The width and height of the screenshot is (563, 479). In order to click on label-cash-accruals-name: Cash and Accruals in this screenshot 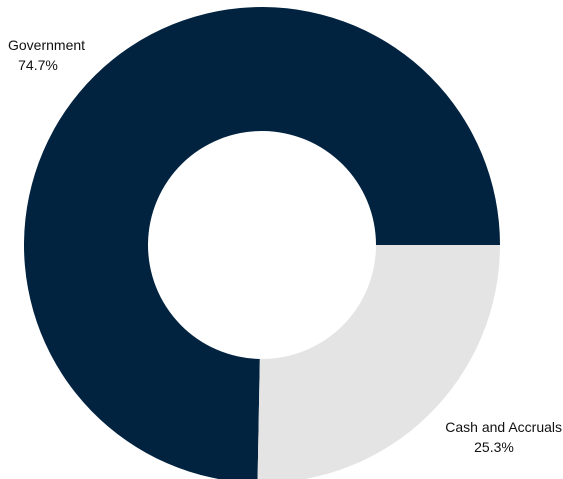, I will do `click(503, 427)`.